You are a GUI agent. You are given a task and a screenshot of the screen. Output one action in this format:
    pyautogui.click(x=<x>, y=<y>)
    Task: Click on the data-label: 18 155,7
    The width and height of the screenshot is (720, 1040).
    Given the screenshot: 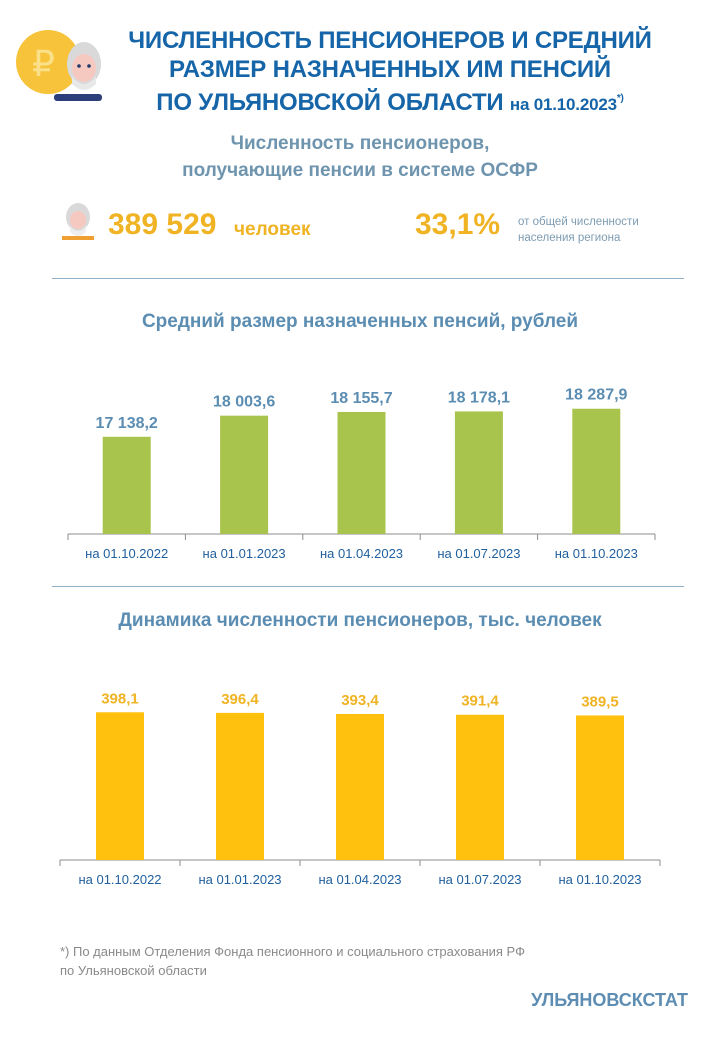 What is the action you would take?
    pyautogui.click(x=361, y=398)
    